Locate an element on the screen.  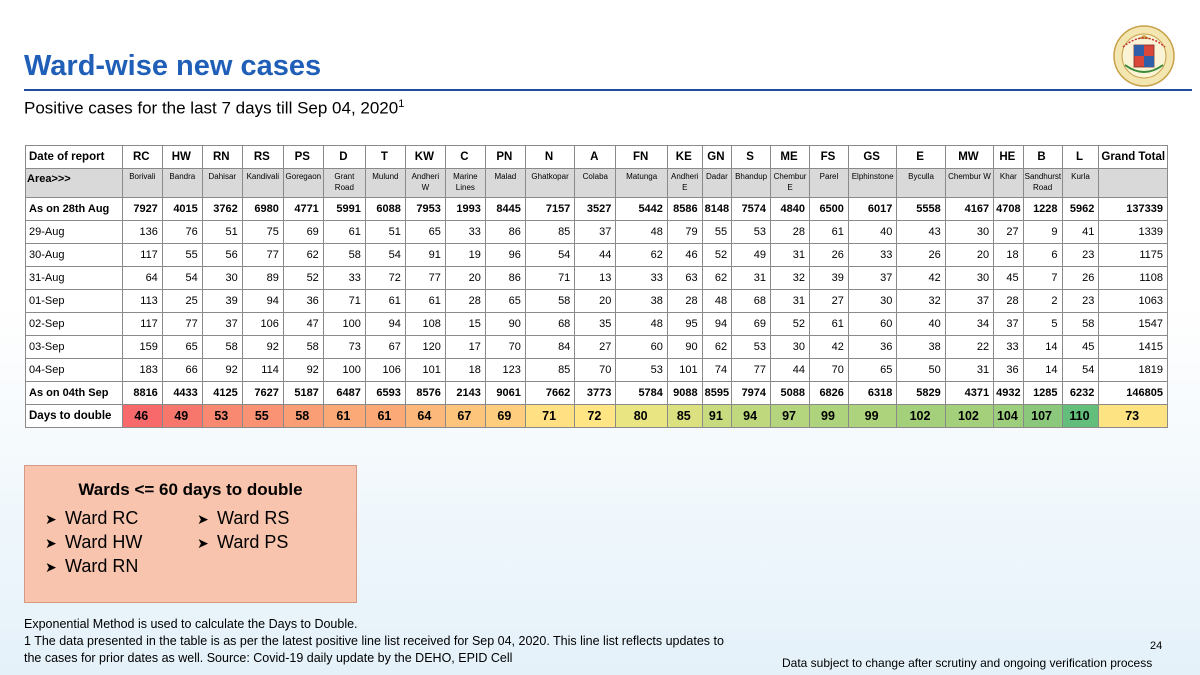
table-cell: 62 is located at coordinates (641, 255).